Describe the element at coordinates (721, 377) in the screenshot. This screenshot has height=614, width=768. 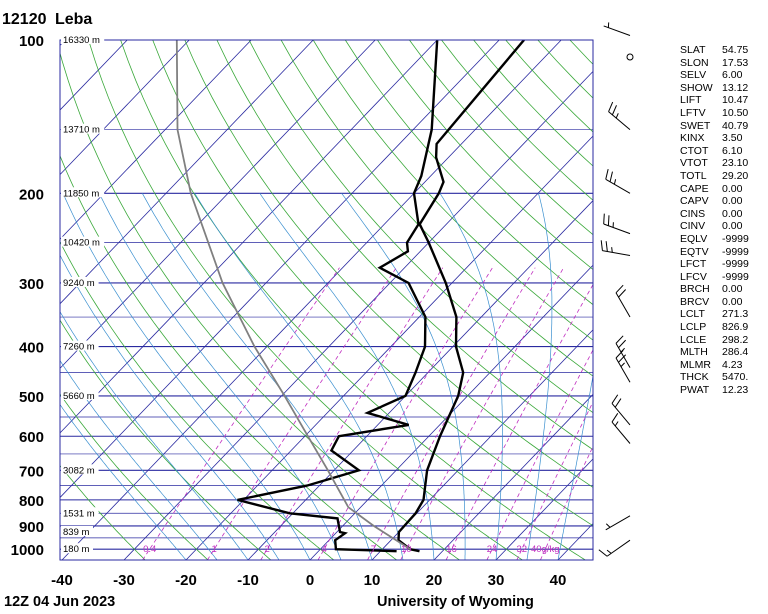
I see `index-row: THCK 5470.` at that location.